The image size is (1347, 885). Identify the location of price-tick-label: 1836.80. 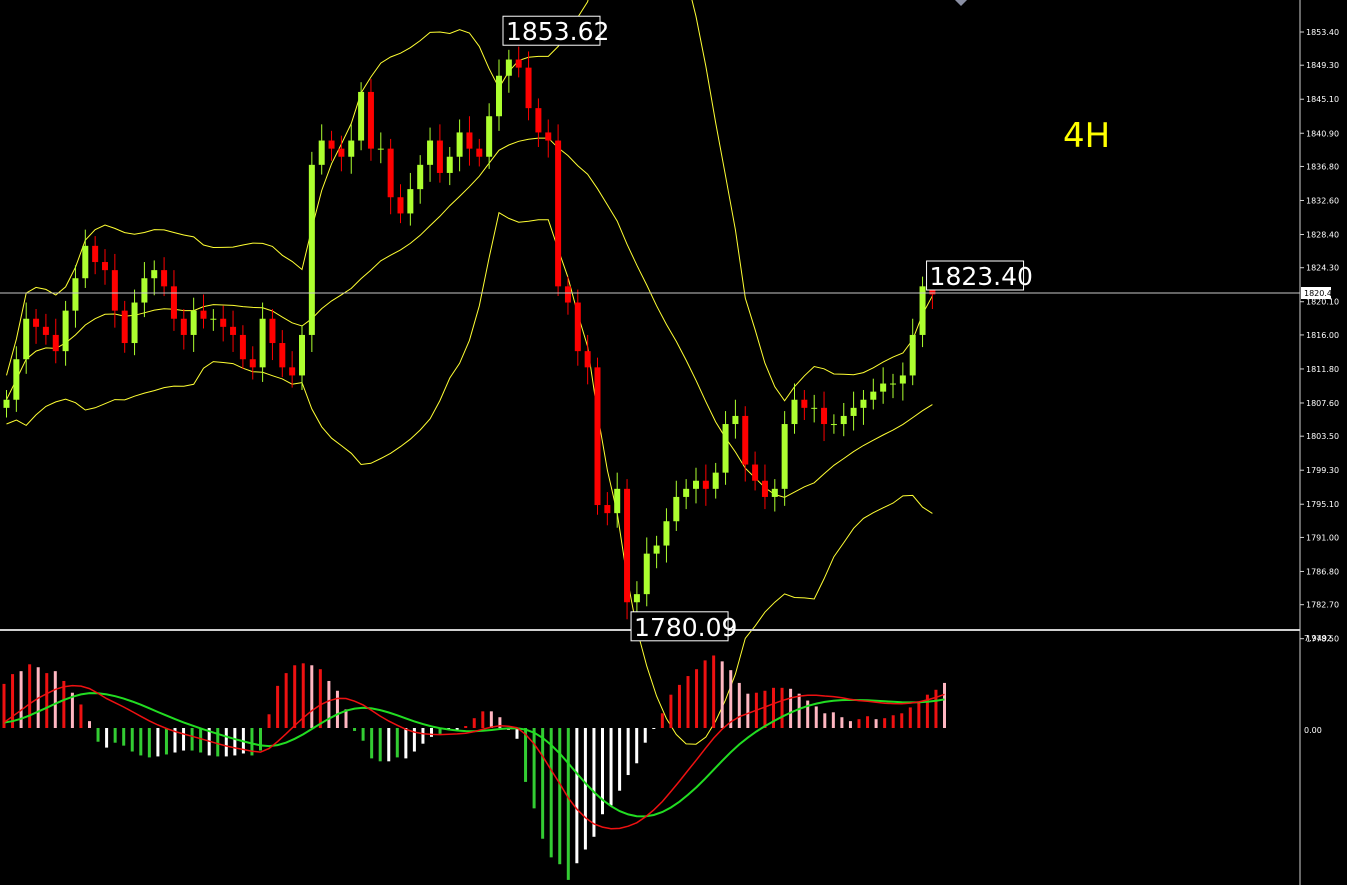
(1322, 166).